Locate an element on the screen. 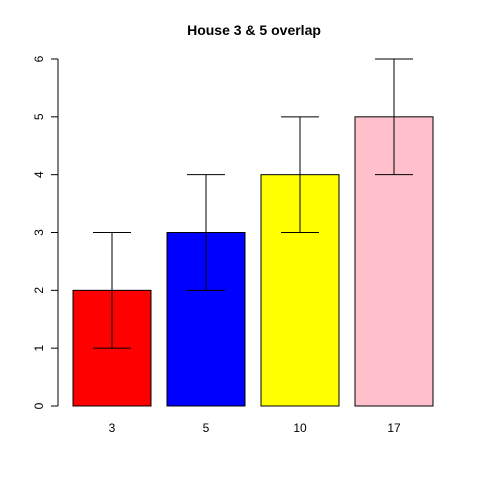  chart-title: House 3 & 5 overlap is located at coordinates (254, 30).